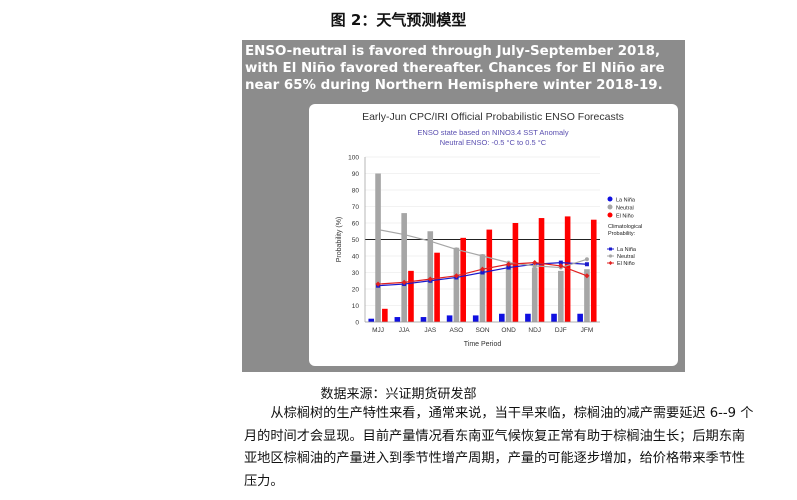 The image size is (797, 500). I want to click on x-tick-label: DJF, so click(561, 330).